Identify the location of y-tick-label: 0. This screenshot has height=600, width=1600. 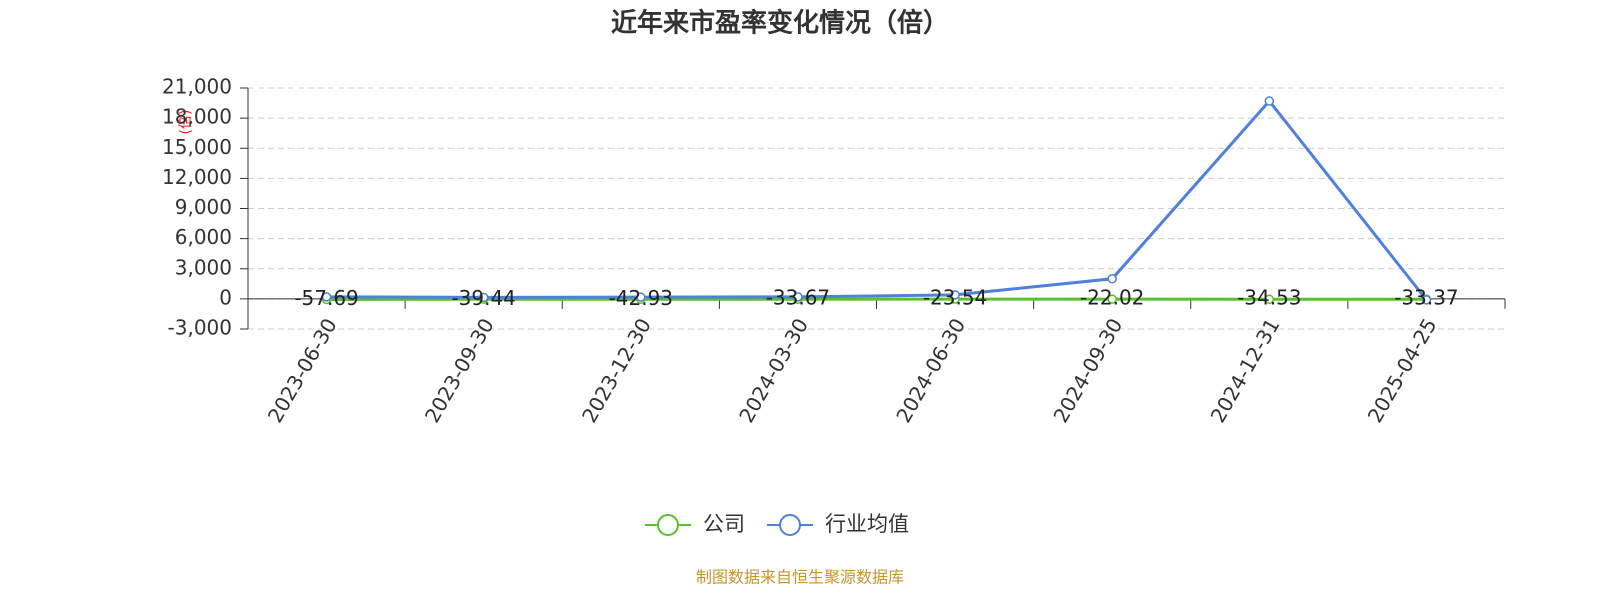
(225, 297).